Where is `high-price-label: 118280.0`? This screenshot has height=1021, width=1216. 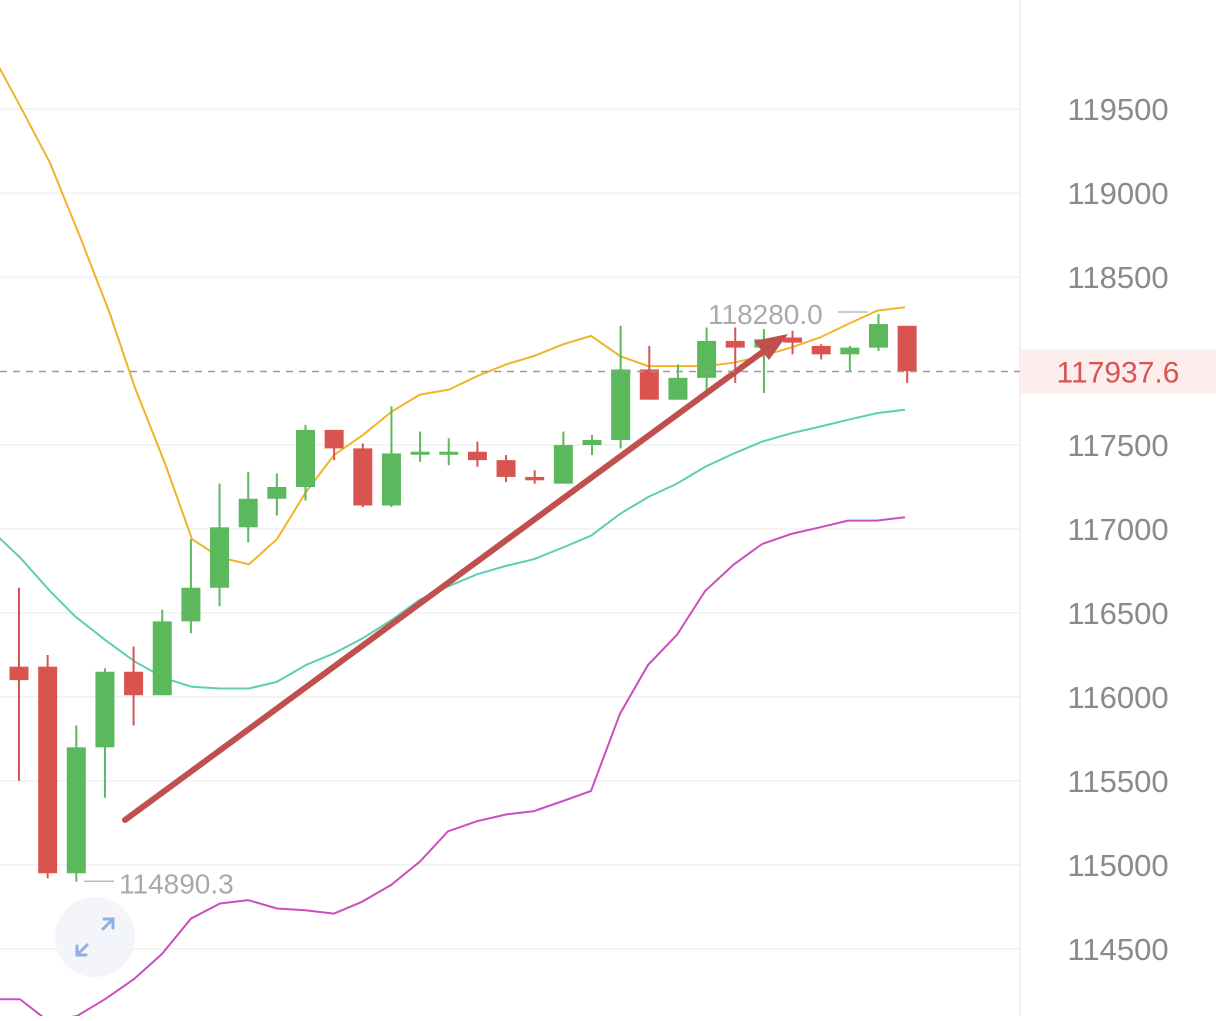
high-price-label: 118280.0 is located at coordinates (765, 314).